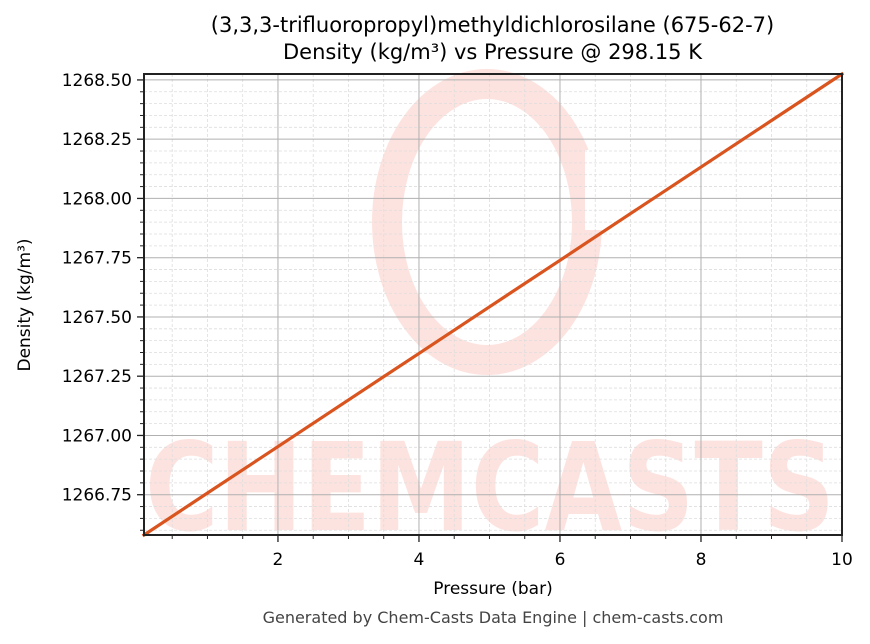 This screenshot has width=870, height=644. I want to click on y-tick-label: 1268.00, so click(97, 199).